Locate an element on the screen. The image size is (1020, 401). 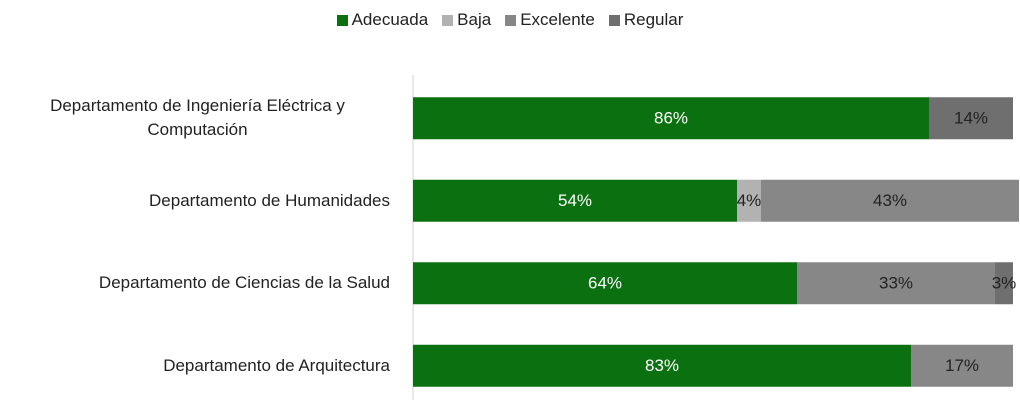
data-label: 3% is located at coordinates (1004, 283).